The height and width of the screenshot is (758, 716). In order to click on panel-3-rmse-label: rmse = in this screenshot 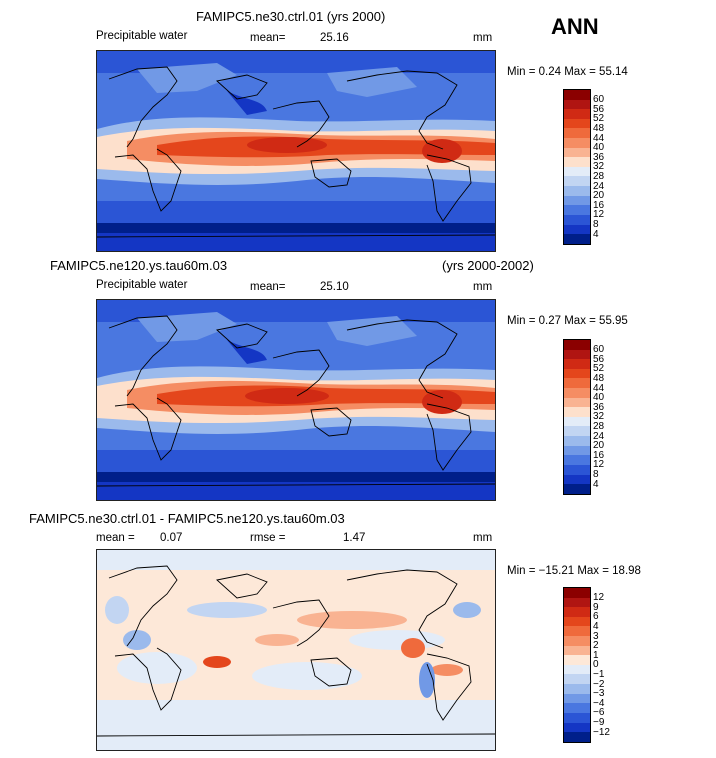, I will do `click(268, 538)`.